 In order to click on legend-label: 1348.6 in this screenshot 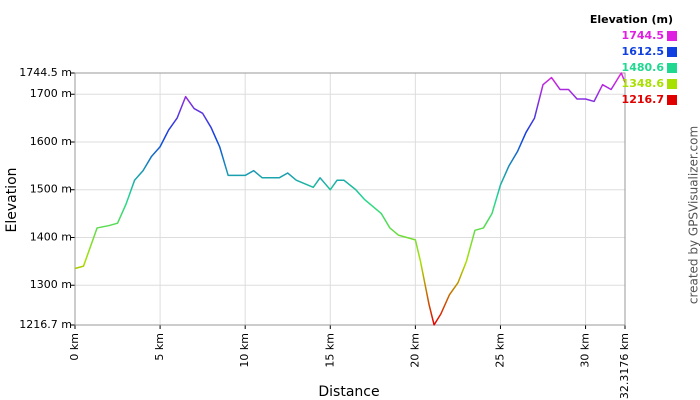, I will do `click(643, 83)`.